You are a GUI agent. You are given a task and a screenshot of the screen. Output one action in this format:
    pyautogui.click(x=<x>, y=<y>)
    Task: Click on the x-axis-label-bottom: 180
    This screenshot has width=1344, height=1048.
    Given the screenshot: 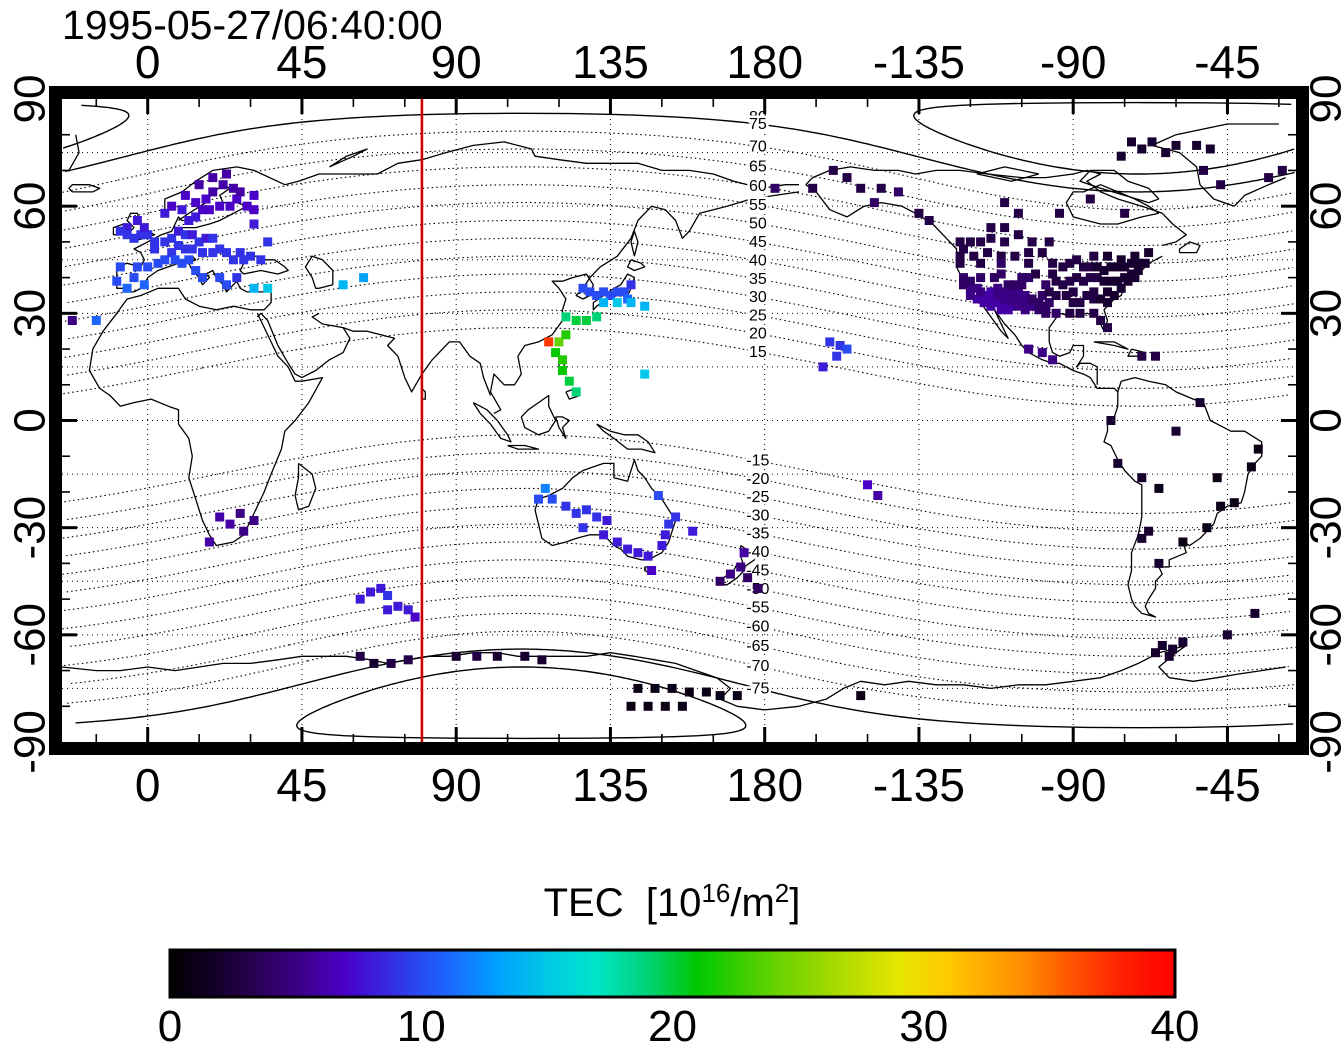 What is the action you would take?
    pyautogui.click(x=764, y=785)
    